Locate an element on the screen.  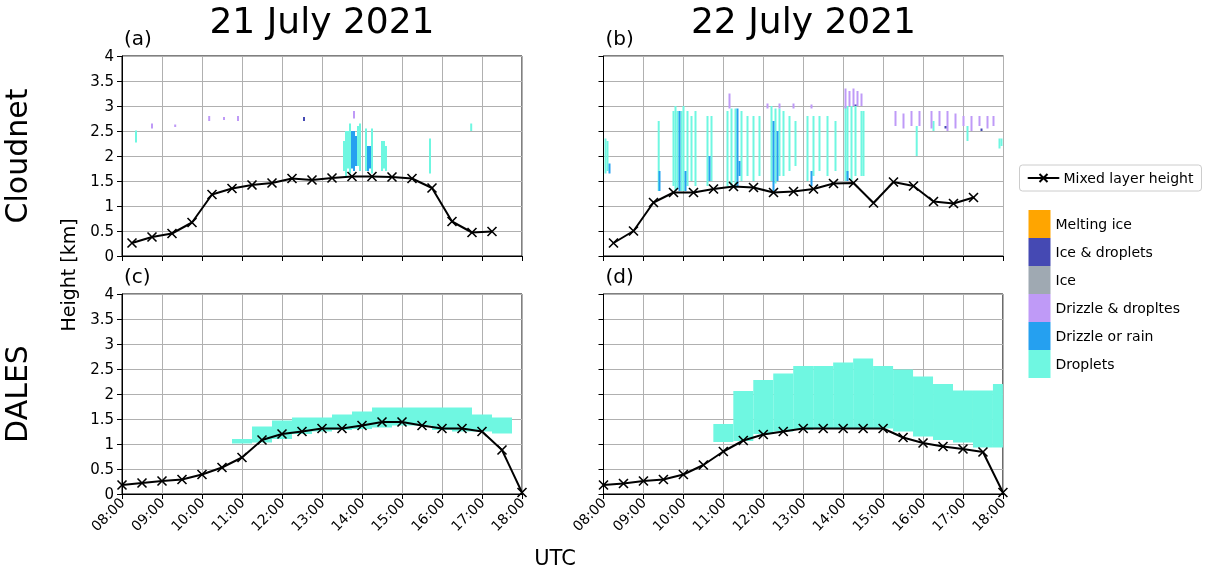
y-tick-label: 0.5 is located at coordinates (102, 469).